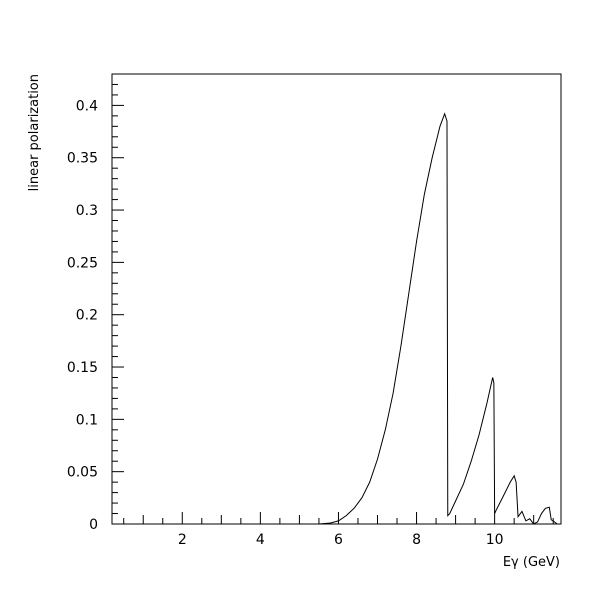 The height and width of the screenshot is (600, 600). Describe the element at coordinates (416, 540) in the screenshot. I see `x-tick-label: 8` at that location.